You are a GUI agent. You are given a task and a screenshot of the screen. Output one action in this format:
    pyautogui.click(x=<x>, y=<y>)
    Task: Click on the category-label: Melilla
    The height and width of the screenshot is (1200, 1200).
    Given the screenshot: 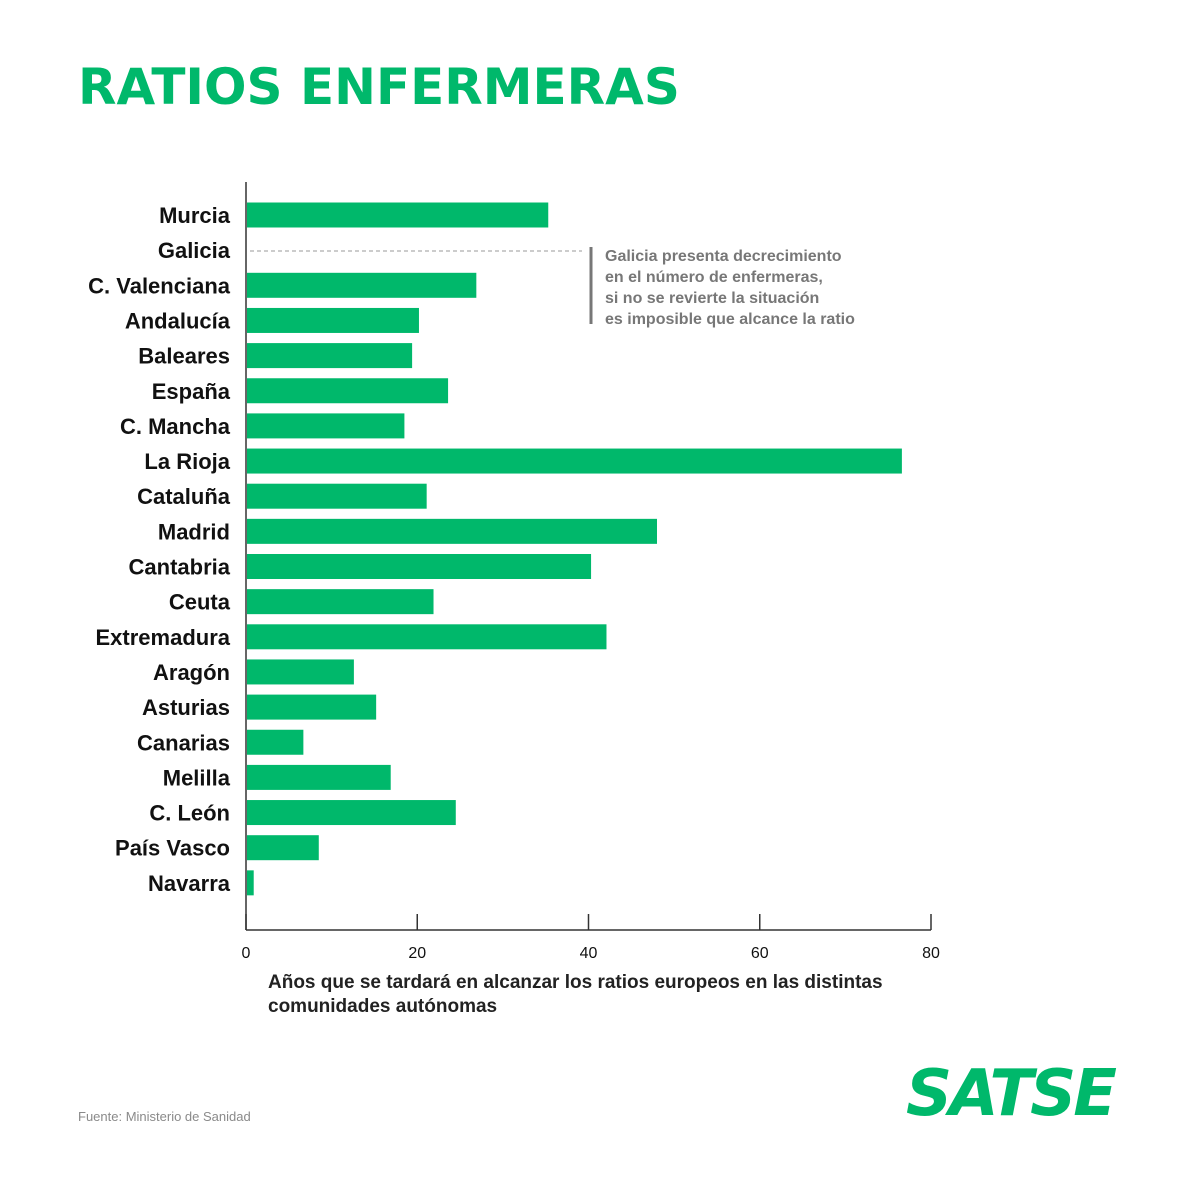 What is the action you would take?
    pyautogui.click(x=197, y=777)
    